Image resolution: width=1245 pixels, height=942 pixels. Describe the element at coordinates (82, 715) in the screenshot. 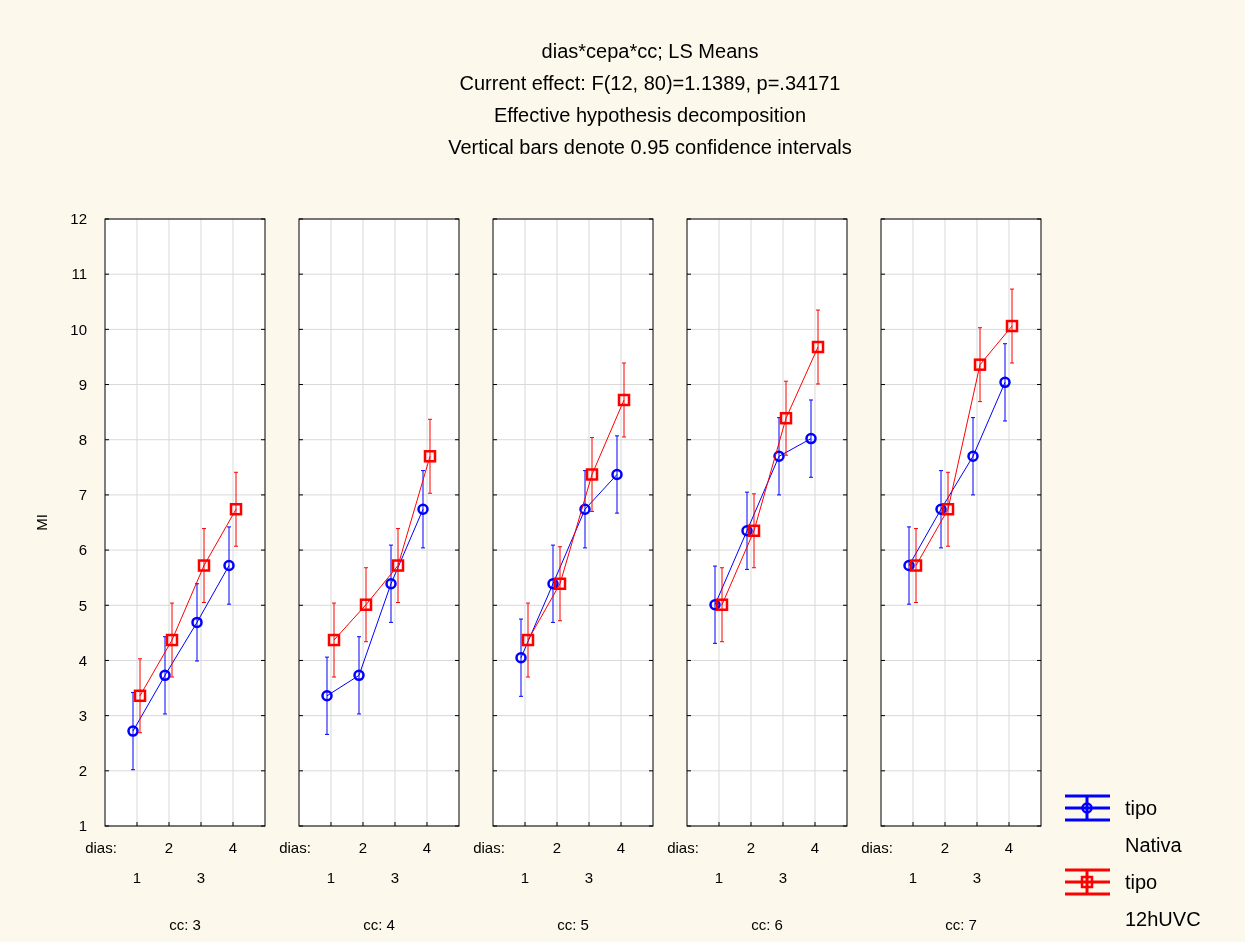

I see `y-tick-label: 3` at that location.